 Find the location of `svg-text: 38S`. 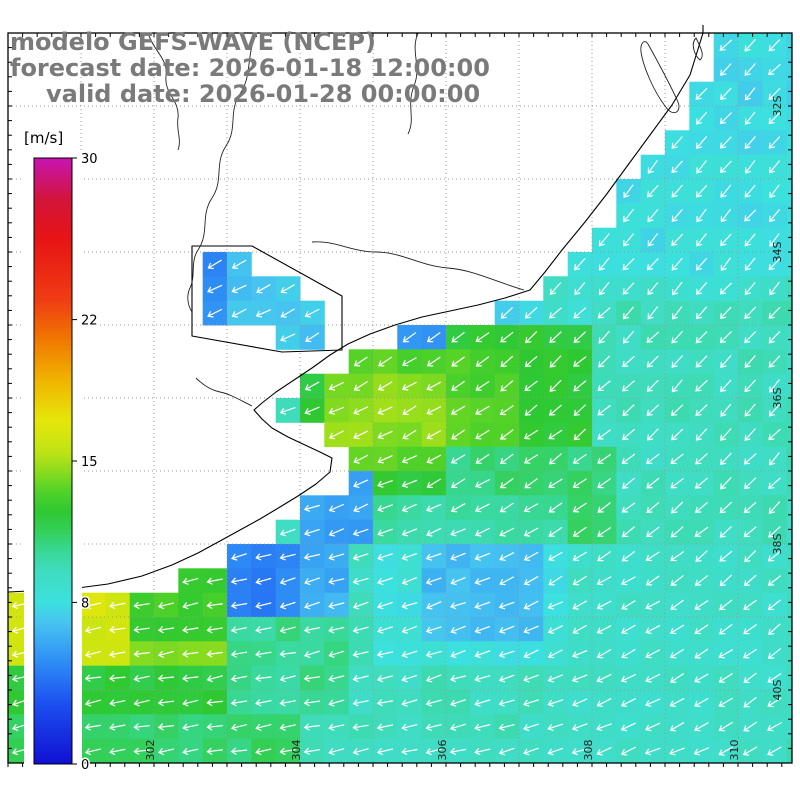

svg-text: 38S is located at coordinates (777, 543).